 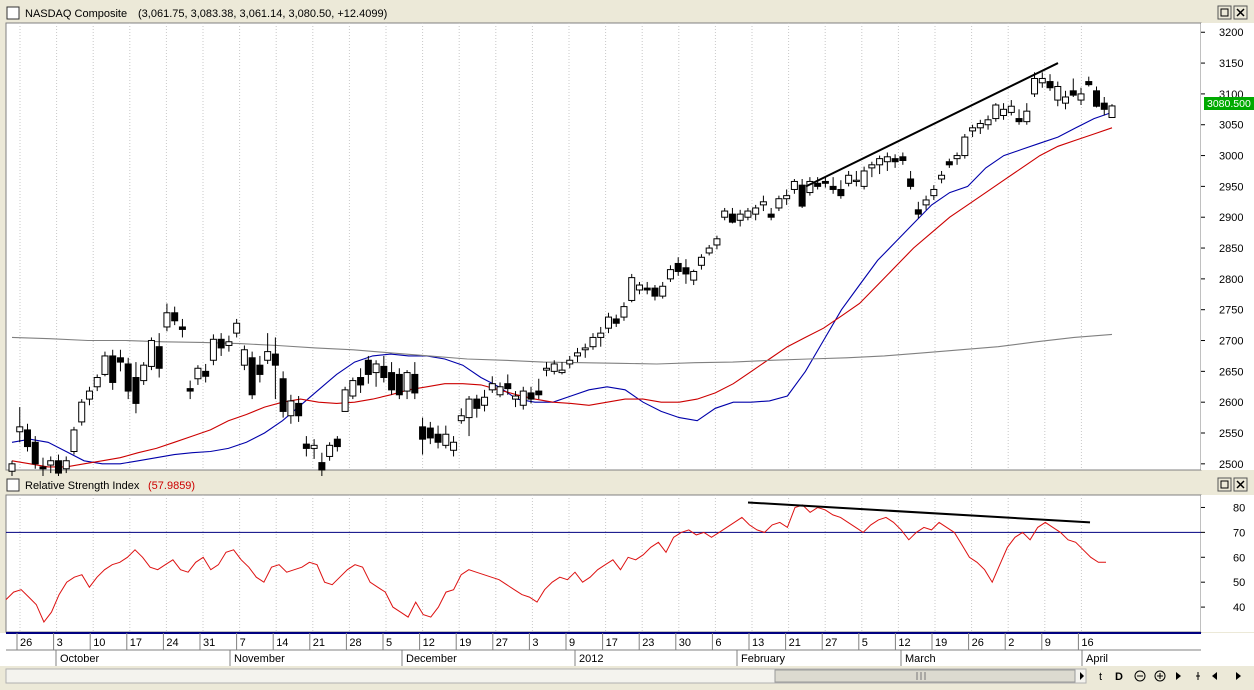 I want to click on step-forward-icon, so click(x=1178, y=676).